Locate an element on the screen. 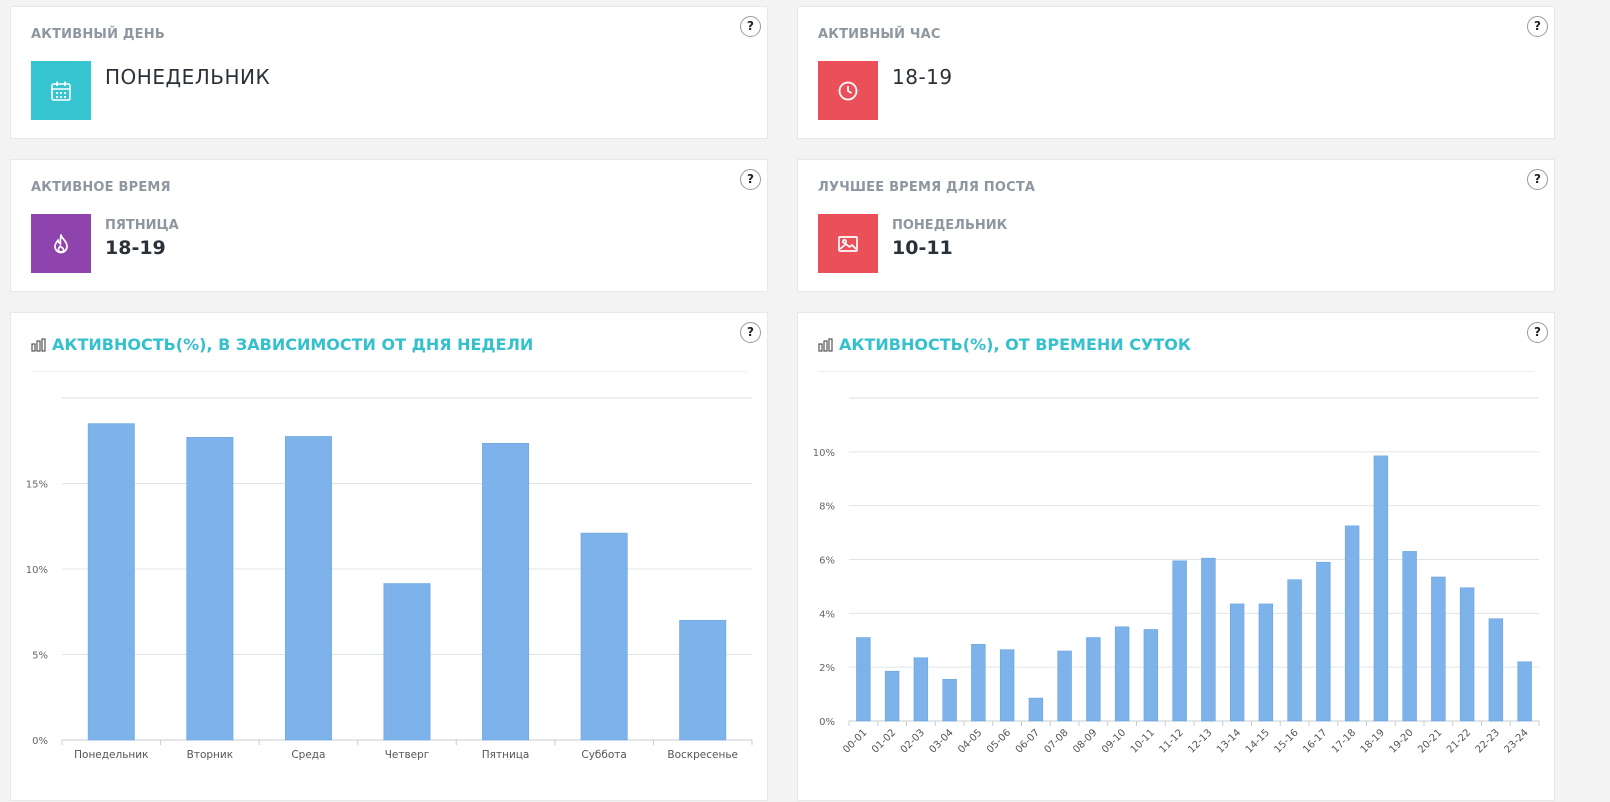 The height and width of the screenshot is (802, 1610). active-hour-title: АКТИВНЫЙ ЧАС is located at coordinates (879, 34).